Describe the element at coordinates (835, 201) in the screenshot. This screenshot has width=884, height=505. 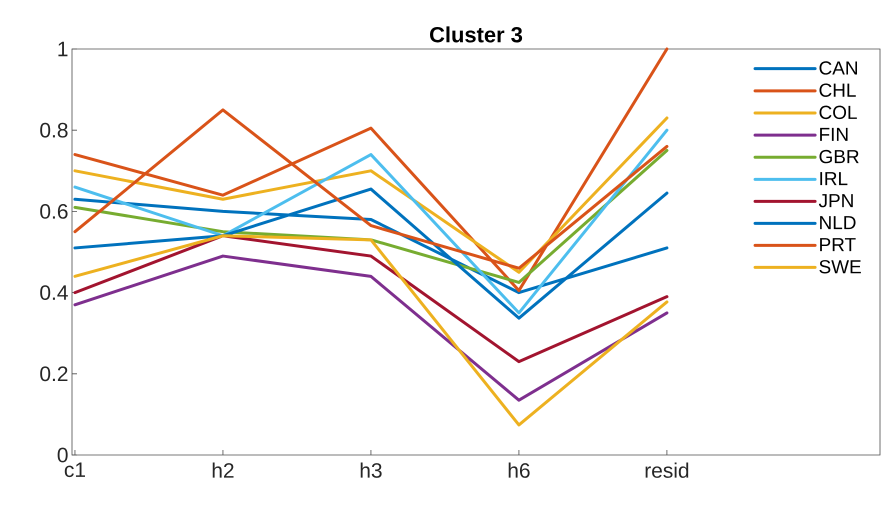
I see `legend-label: JPN` at that location.